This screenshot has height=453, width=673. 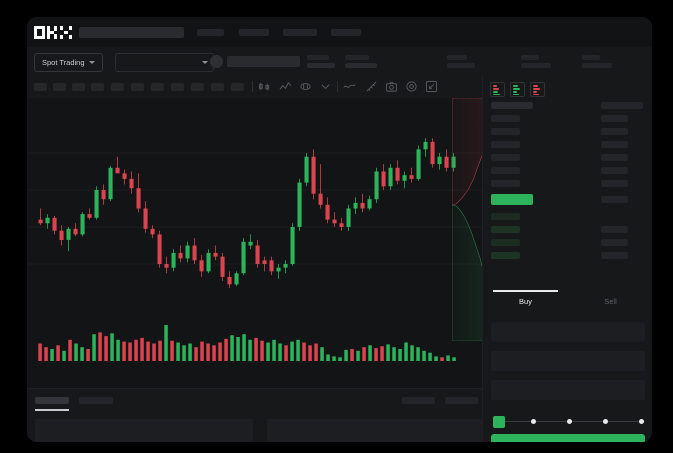 I want to click on orders-tab-open, so click(x=52, y=400).